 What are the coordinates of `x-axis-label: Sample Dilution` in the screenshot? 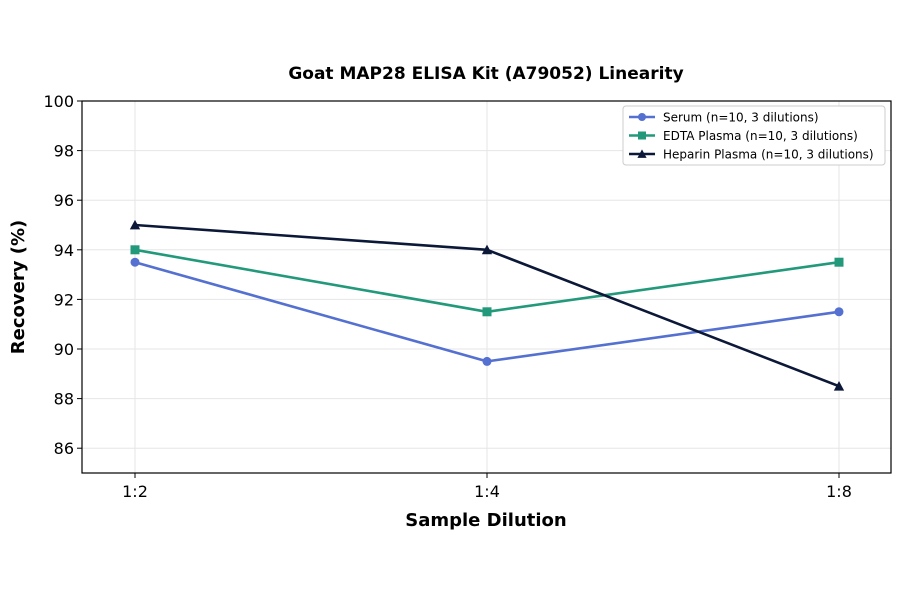 It's located at (485, 520).